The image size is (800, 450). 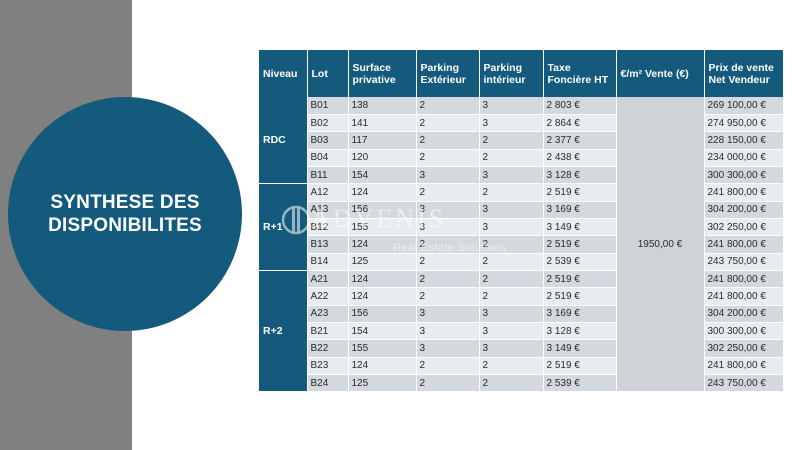 I want to click on table-row: B21 154 3 3 3 128 €300 300,00 €, so click(x=521, y=331).